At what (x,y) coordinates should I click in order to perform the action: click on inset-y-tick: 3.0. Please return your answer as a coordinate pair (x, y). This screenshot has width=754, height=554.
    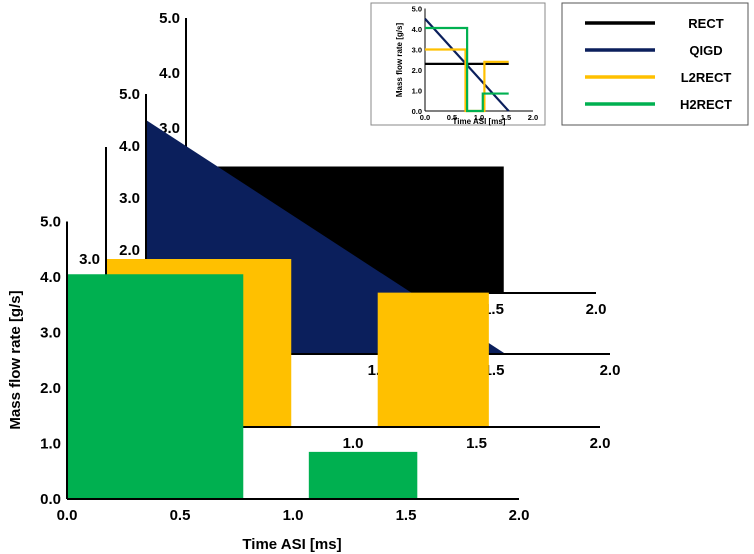
    Looking at the image, I should click on (417, 50).